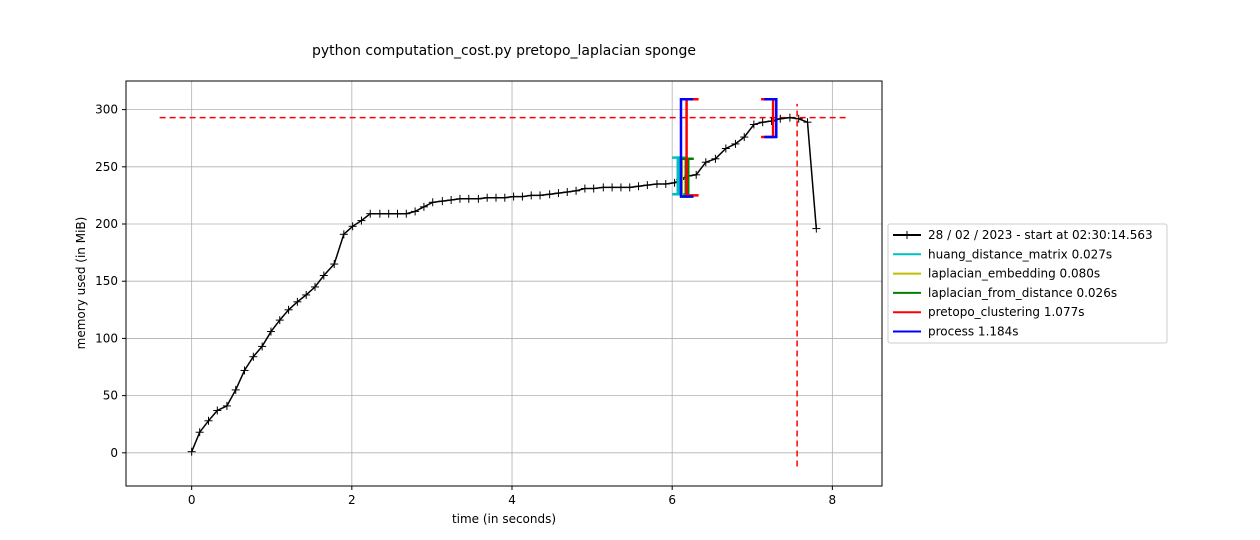 The image size is (1260, 540). What do you see at coordinates (1022, 293) in the screenshot?
I see `legend-label: laplacian_from_distance 0.026s` at bounding box center [1022, 293].